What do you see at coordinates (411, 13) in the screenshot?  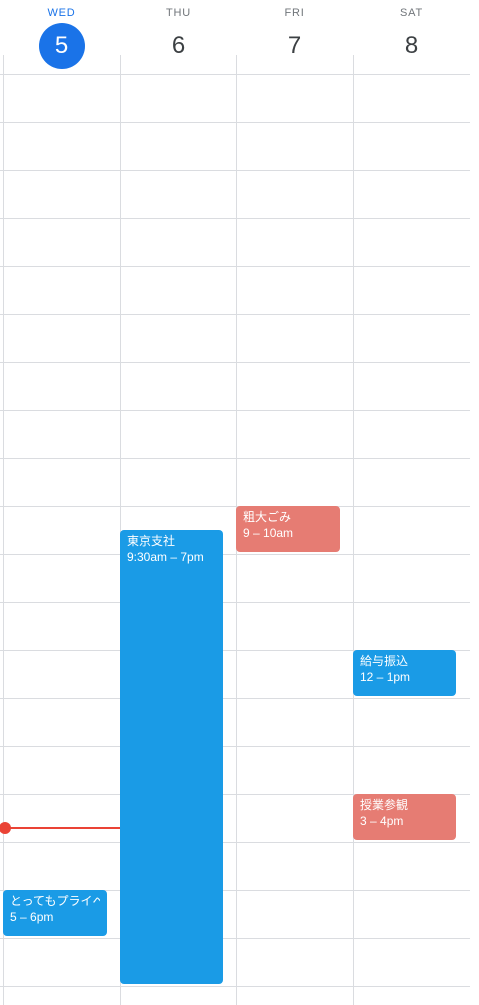 I see `day-of-week-label: SAT` at bounding box center [411, 13].